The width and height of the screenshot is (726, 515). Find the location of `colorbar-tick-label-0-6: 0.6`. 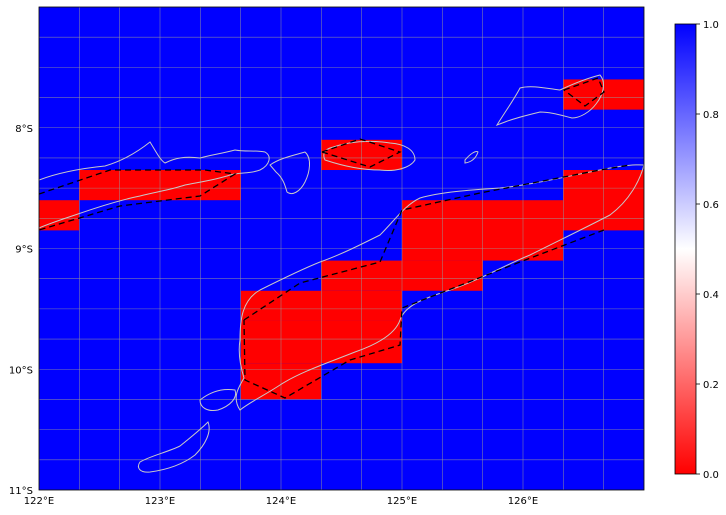

colorbar-tick-label-0-6: 0.6 is located at coordinates (711, 205).